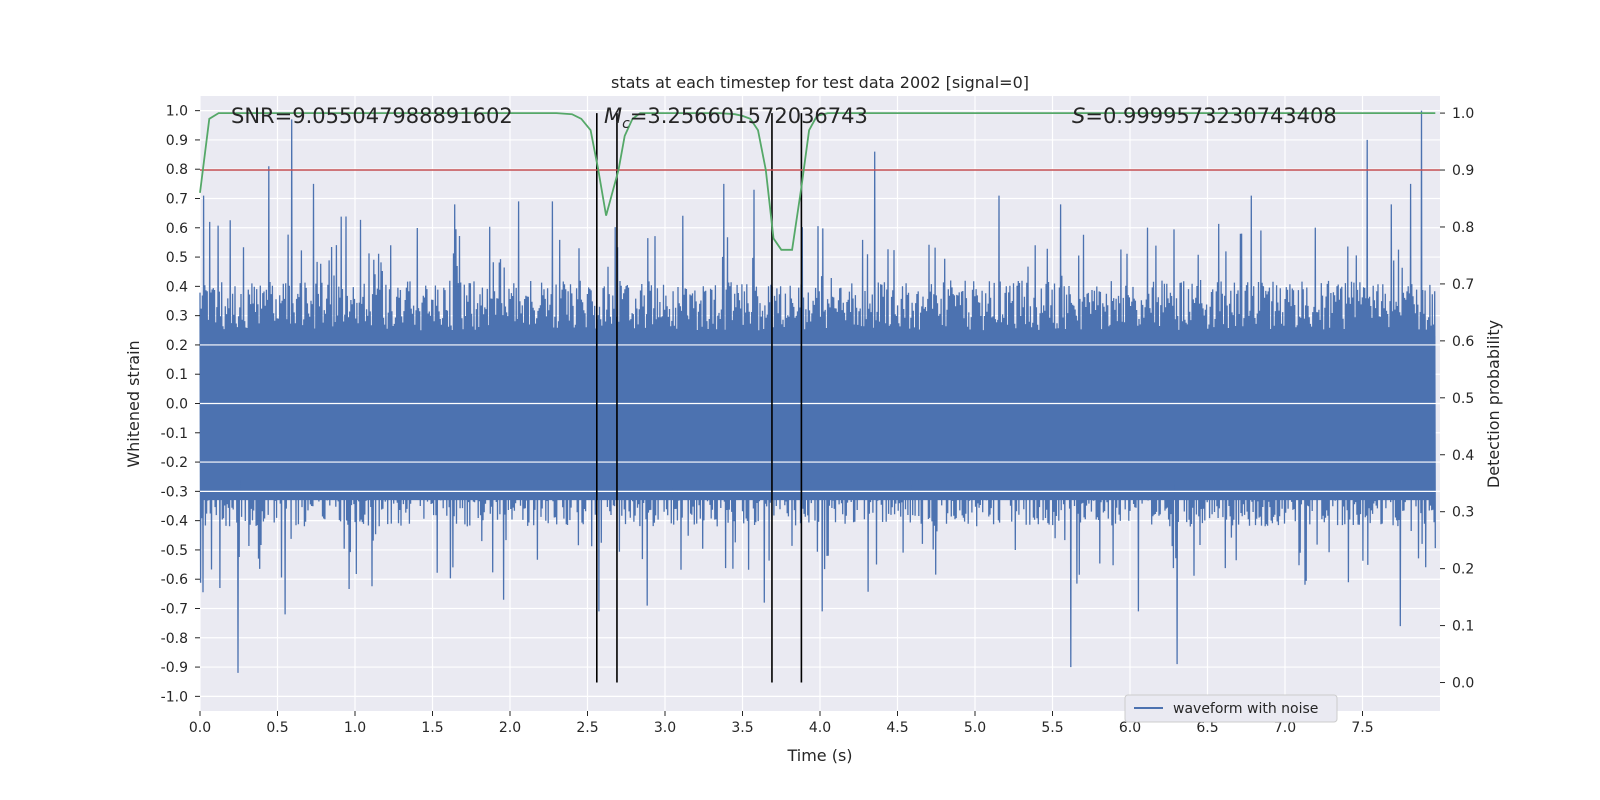 The width and height of the screenshot is (1600, 800). I want to click on probability-line, so click(817, 181).